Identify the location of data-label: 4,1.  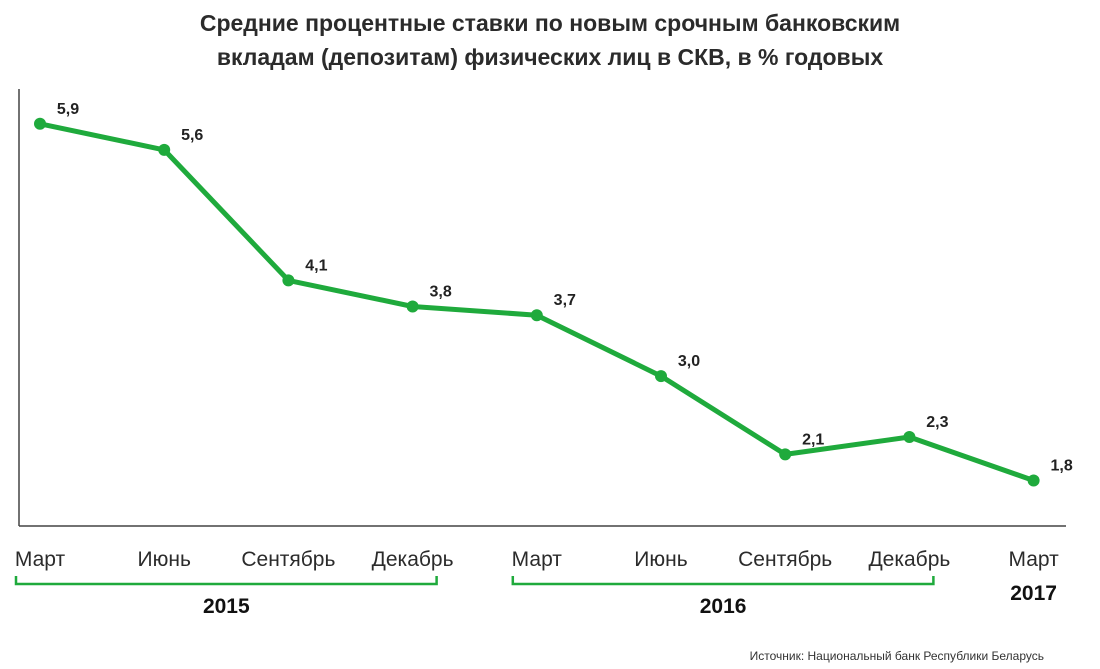
(316, 265).